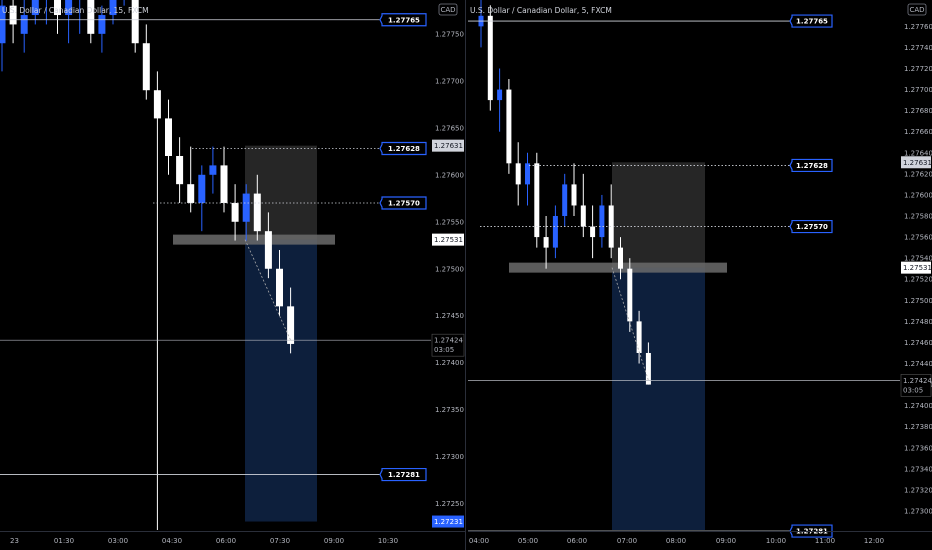 The height and width of the screenshot is (550, 932). Describe the element at coordinates (918, 238) in the screenshot. I see `y-tick-label: 1.27560` at that location.